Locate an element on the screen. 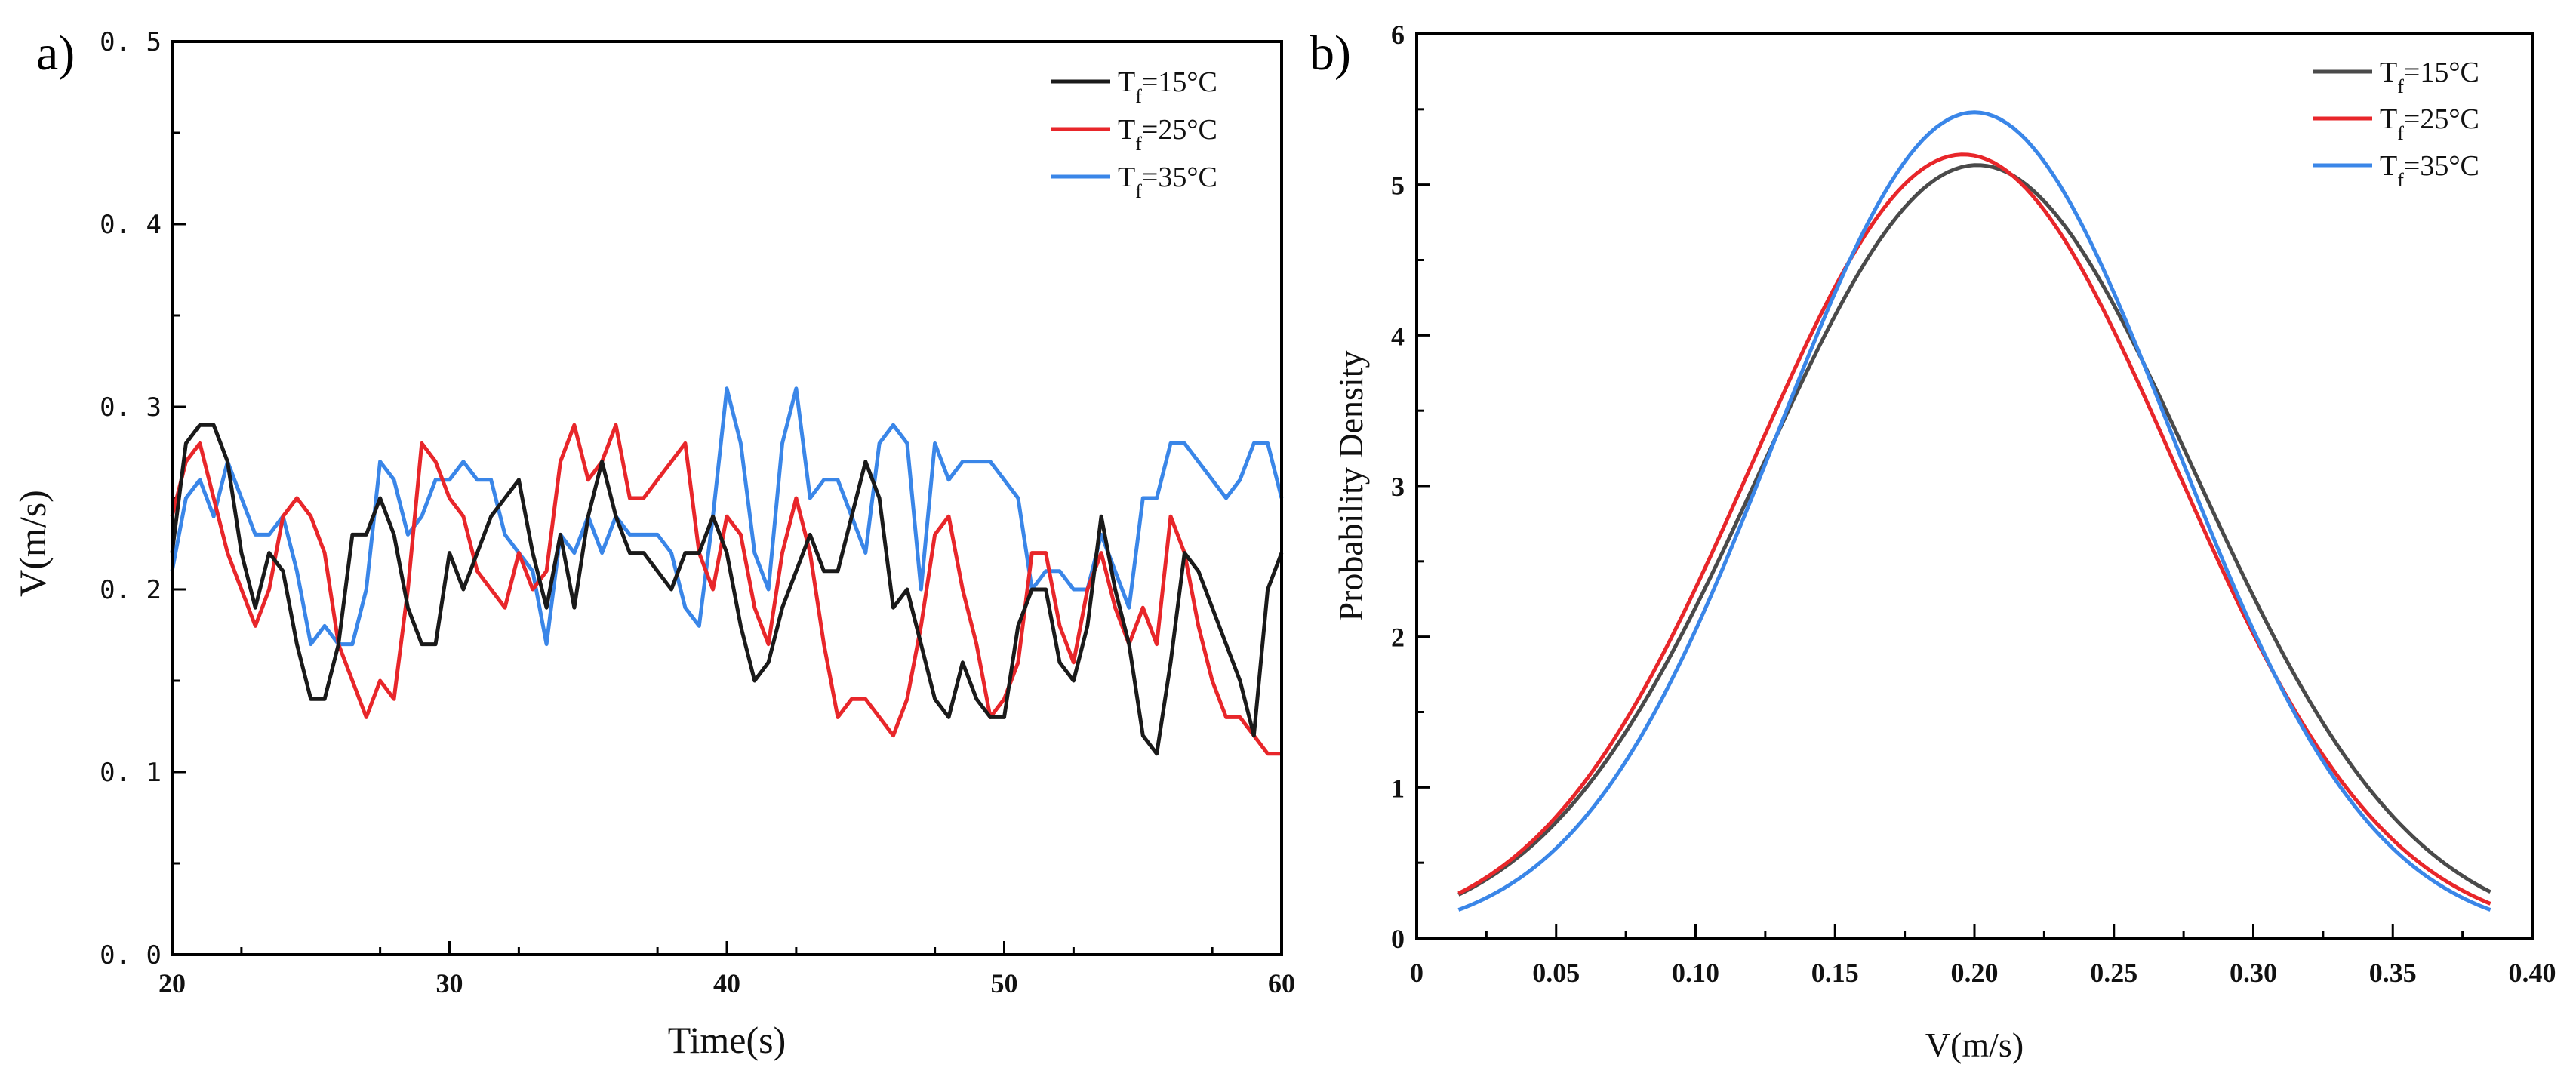  panel-a-legend: Tf=15°C Tf=25°C Tf=35°C is located at coordinates (1134, 134).